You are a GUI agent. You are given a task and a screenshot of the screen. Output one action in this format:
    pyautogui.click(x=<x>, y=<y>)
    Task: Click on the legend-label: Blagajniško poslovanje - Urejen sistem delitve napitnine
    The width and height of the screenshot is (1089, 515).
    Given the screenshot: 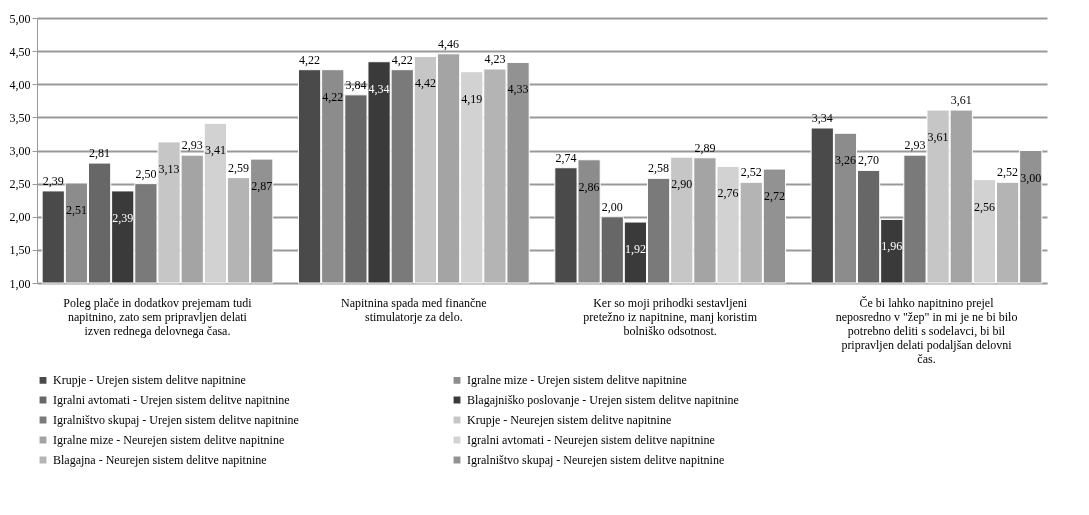 What is the action you would take?
    pyautogui.click(x=603, y=400)
    